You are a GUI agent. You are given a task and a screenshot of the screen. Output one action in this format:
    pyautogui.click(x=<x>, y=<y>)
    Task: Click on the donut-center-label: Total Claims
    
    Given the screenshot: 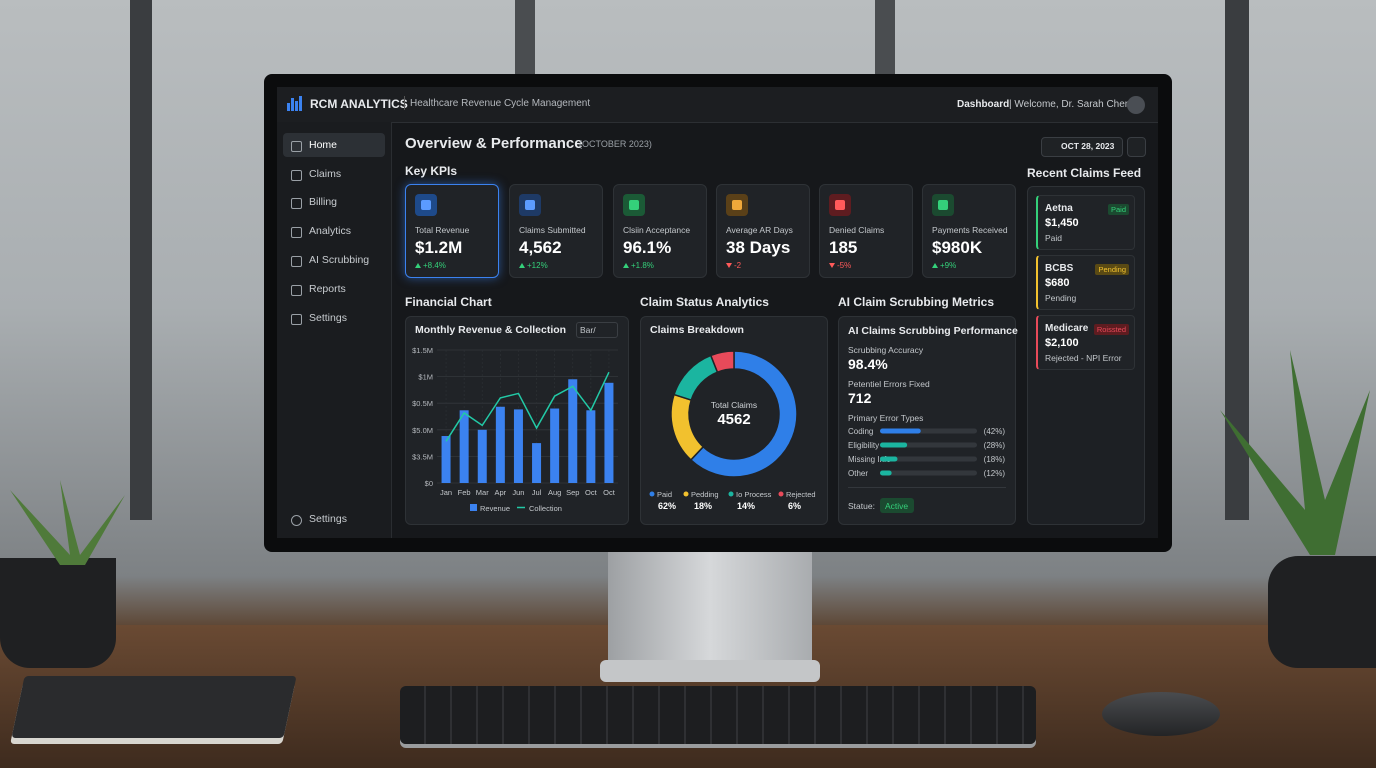 What is the action you would take?
    pyautogui.click(x=734, y=405)
    